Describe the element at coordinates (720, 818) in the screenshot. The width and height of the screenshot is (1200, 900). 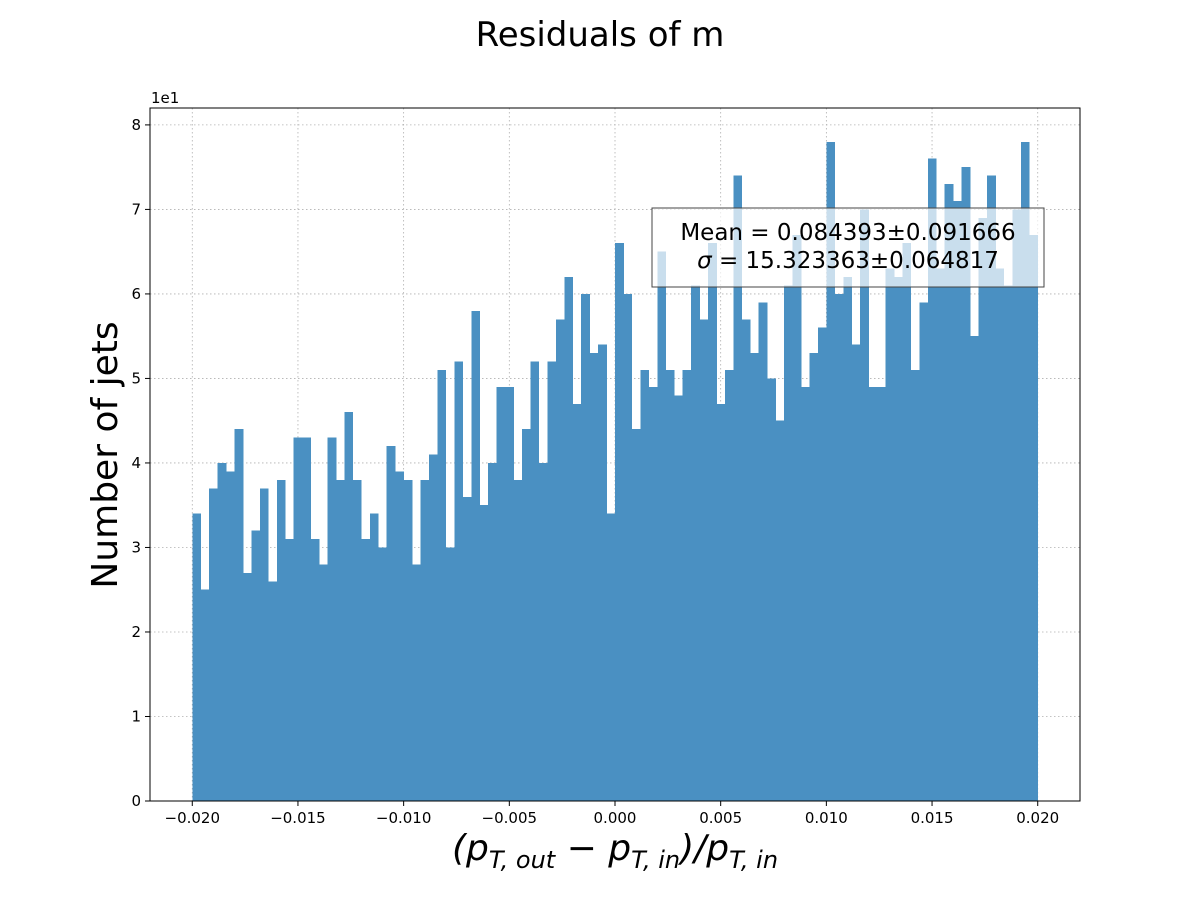
I see `x-tick-label: 0.005` at that location.